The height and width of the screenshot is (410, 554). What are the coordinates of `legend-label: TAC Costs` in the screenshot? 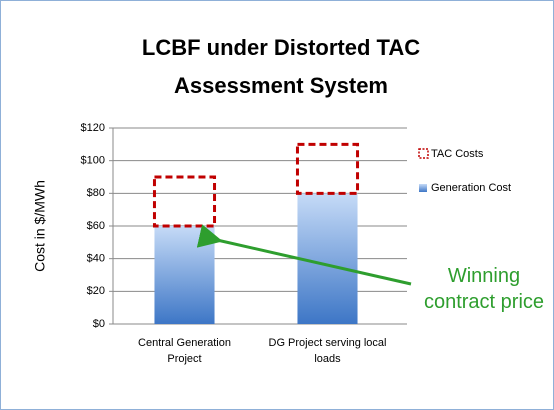 It's located at (457, 154).